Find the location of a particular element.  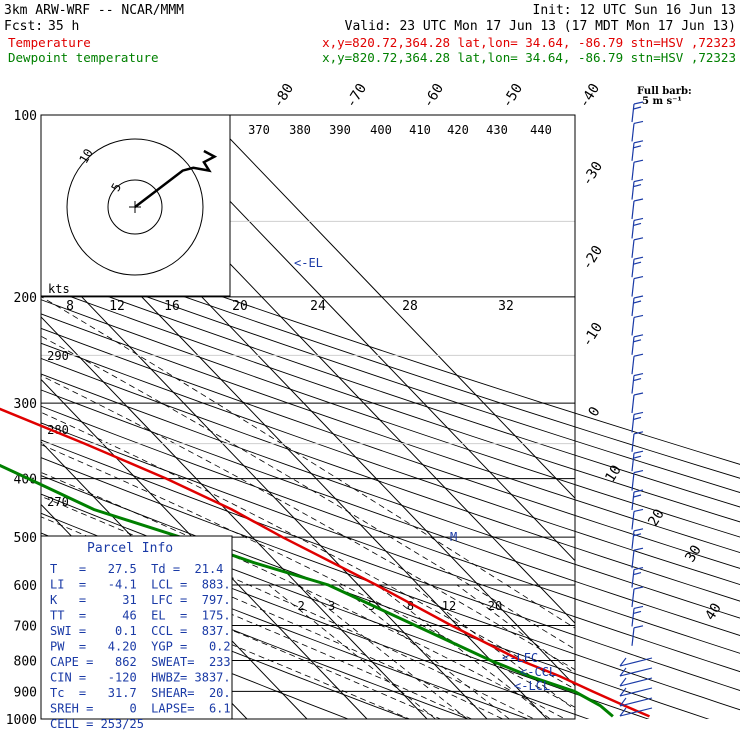

parcel-info-row: Tc = 31.7 SHEAR= 20. is located at coordinates (140, 693).